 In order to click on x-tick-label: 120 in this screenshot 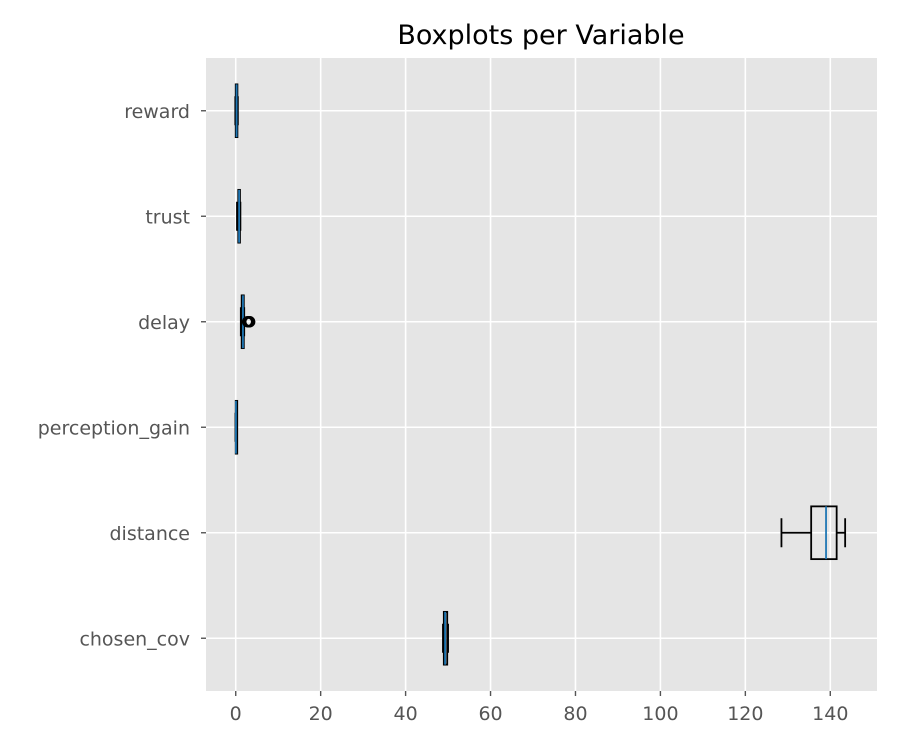, I will do `click(745, 714)`.